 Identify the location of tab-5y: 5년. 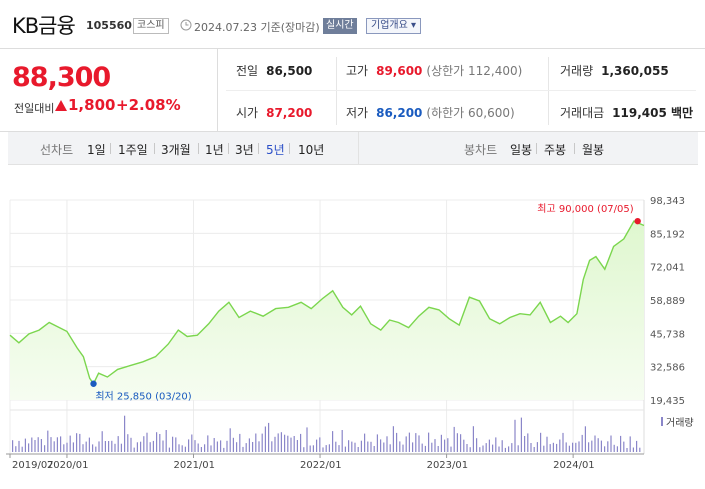
(275, 150).